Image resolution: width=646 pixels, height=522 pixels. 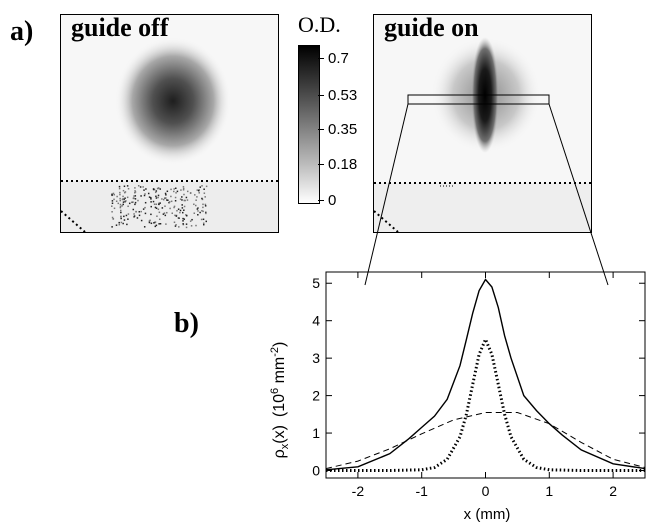 I want to click on panel-b-label: b), so click(x=186, y=323).